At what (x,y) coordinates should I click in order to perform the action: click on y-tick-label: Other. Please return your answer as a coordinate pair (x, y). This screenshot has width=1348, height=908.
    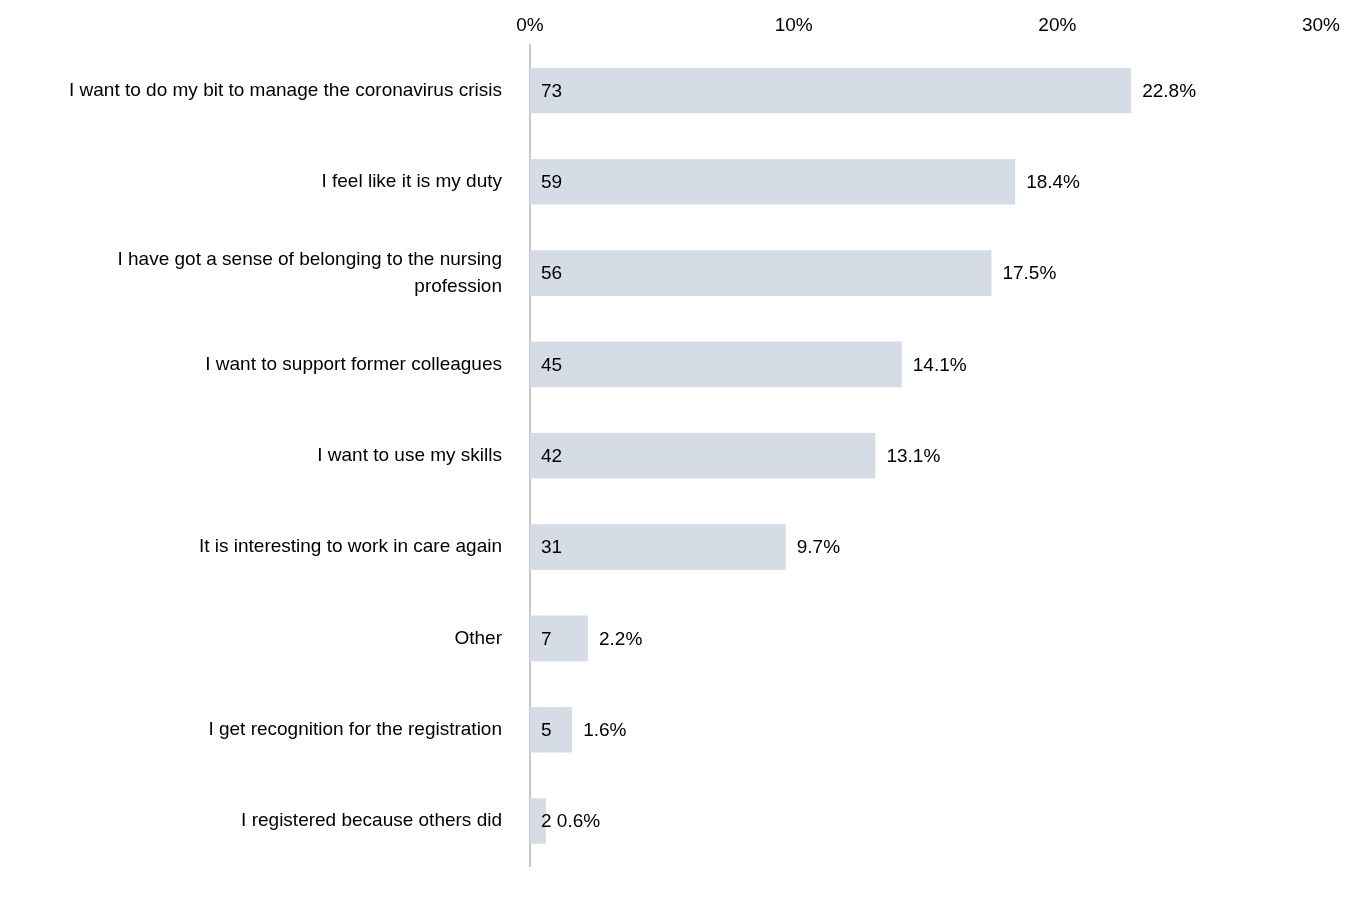
    Looking at the image, I should click on (478, 637).